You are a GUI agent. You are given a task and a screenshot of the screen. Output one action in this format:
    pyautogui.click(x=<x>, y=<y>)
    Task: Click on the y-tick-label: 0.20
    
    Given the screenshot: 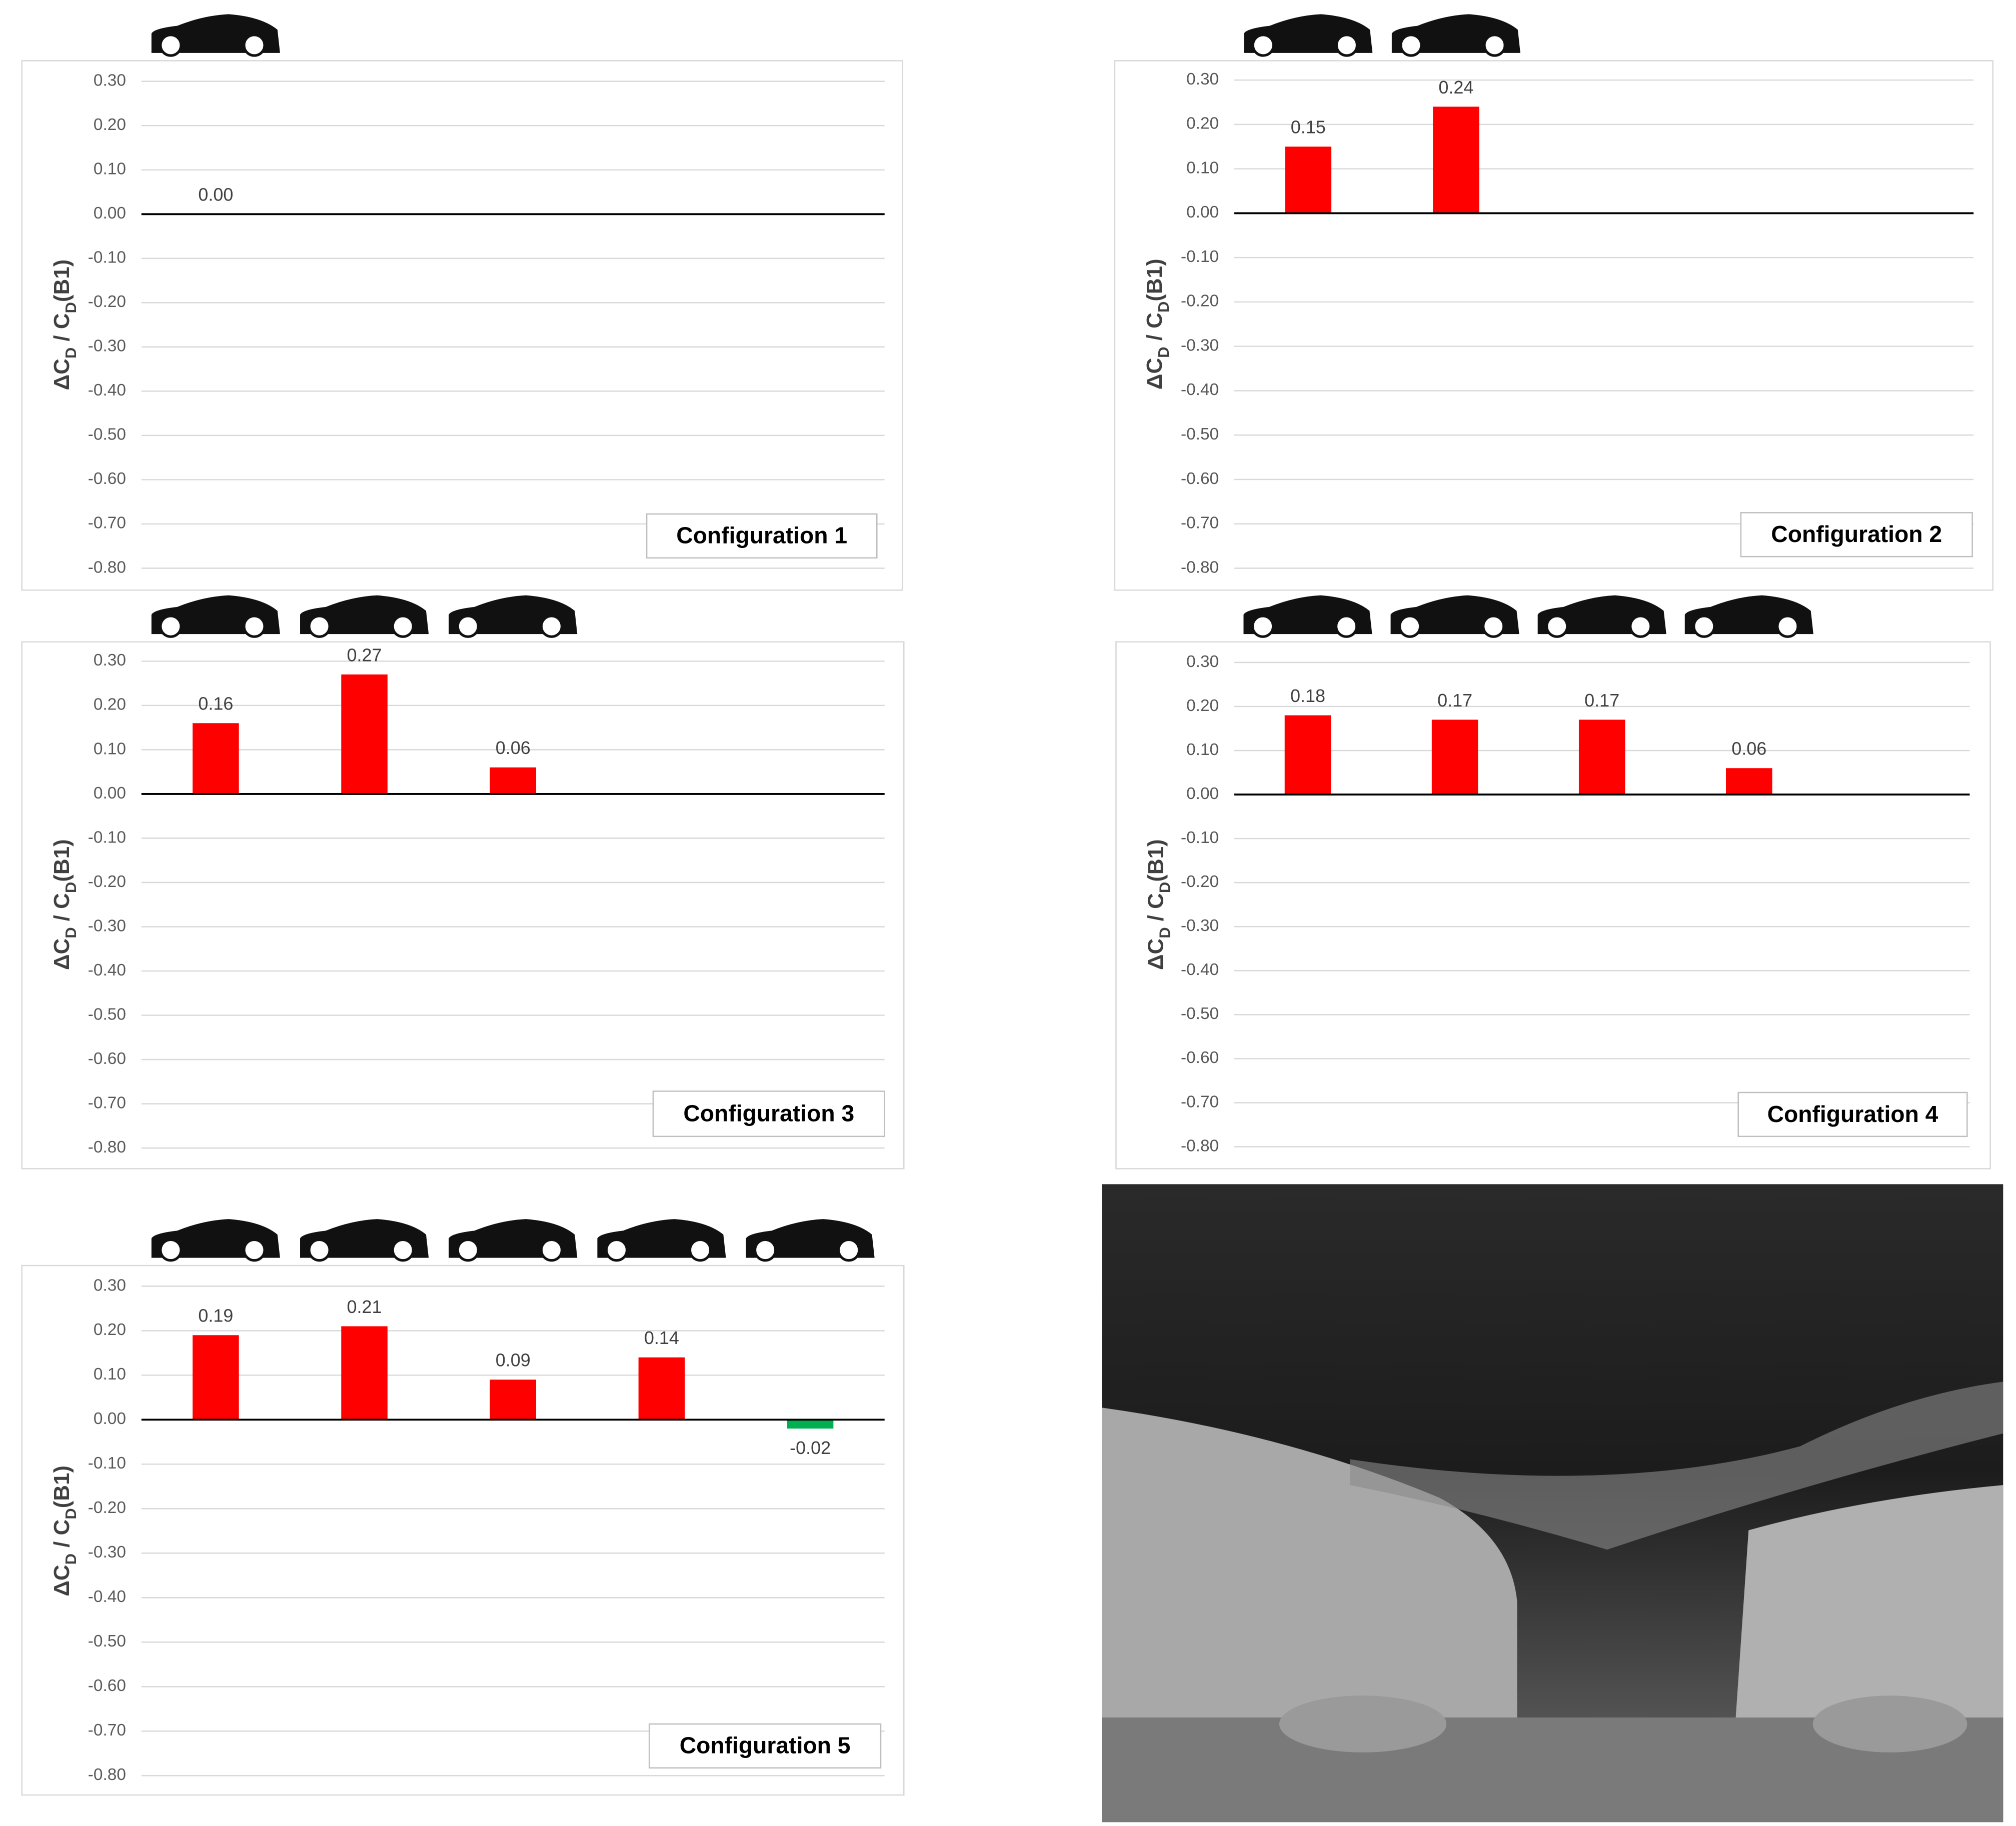 What is the action you would take?
    pyautogui.click(x=110, y=1329)
    